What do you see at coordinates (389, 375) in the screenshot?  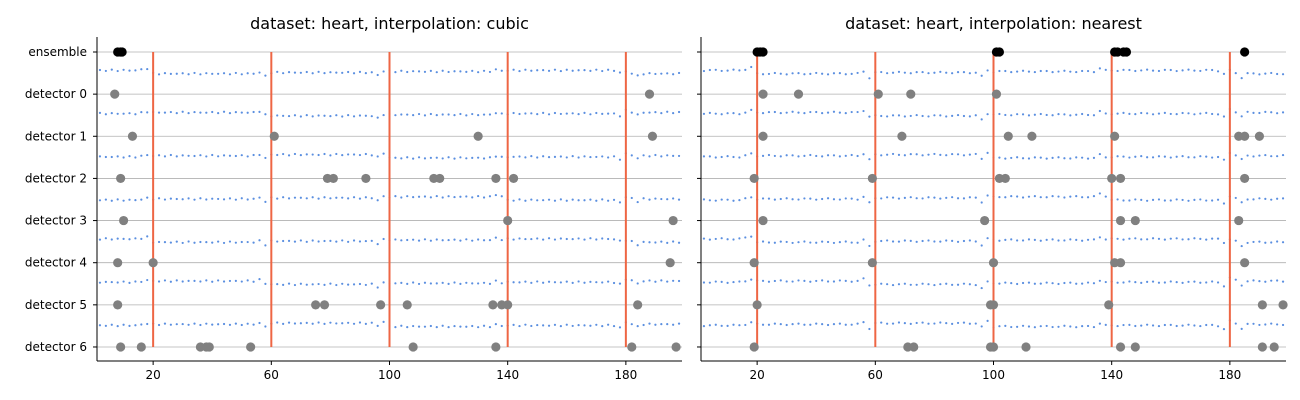 I see `x-tick-label: 100` at bounding box center [389, 375].